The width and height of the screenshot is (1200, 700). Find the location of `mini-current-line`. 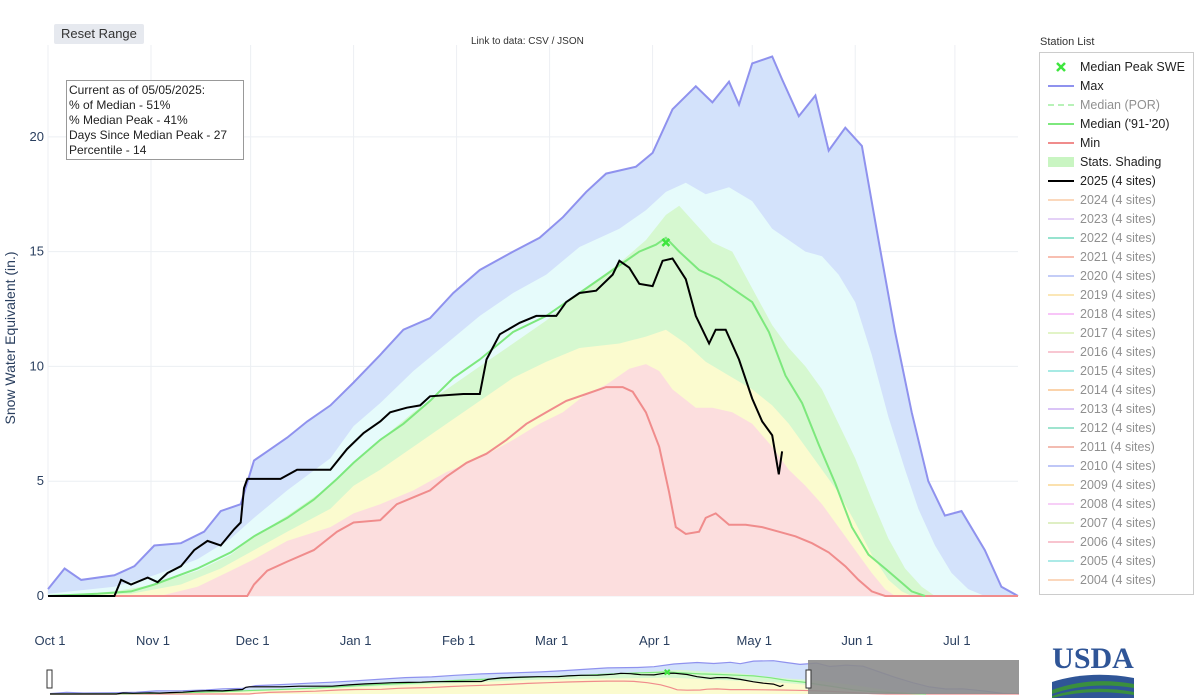

mini-current-line is located at coordinates (417, 683).